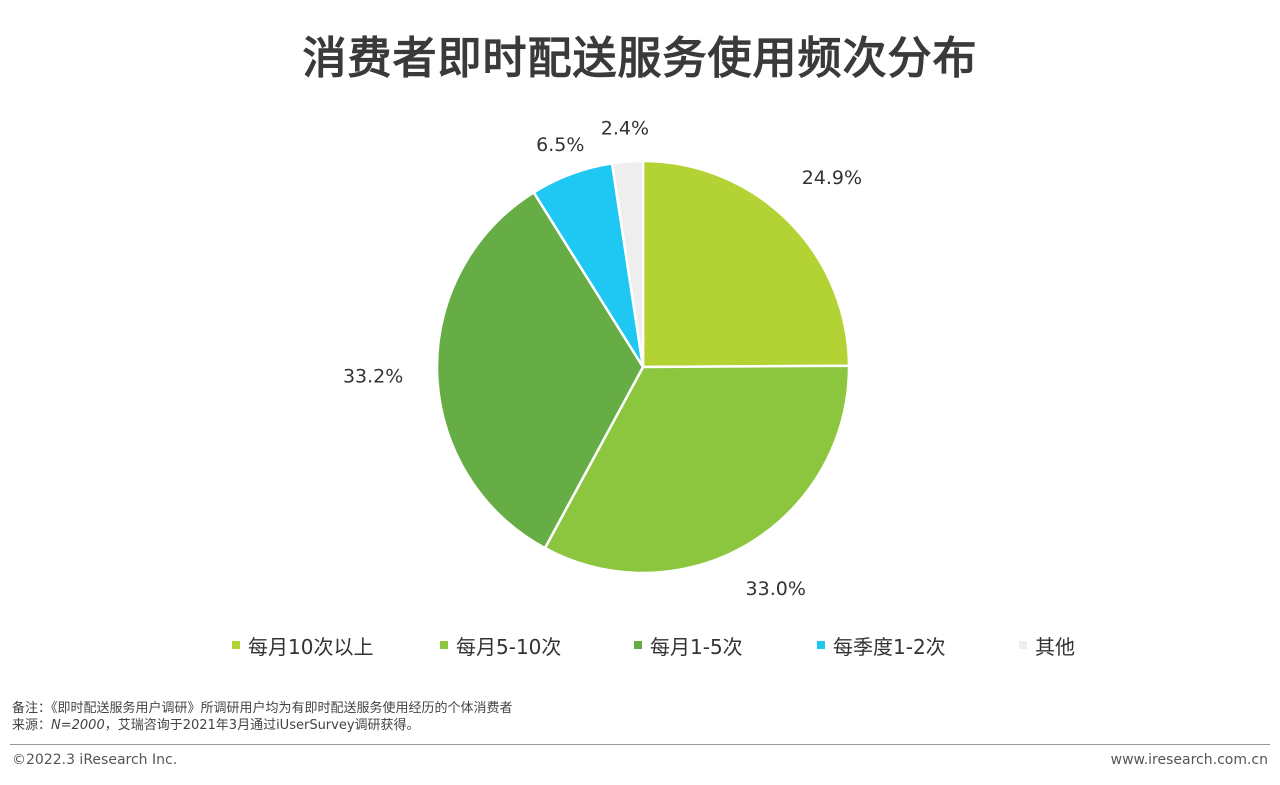  Describe the element at coordinates (509, 646) in the screenshot. I see `legend-label: 每月5-10次` at that location.